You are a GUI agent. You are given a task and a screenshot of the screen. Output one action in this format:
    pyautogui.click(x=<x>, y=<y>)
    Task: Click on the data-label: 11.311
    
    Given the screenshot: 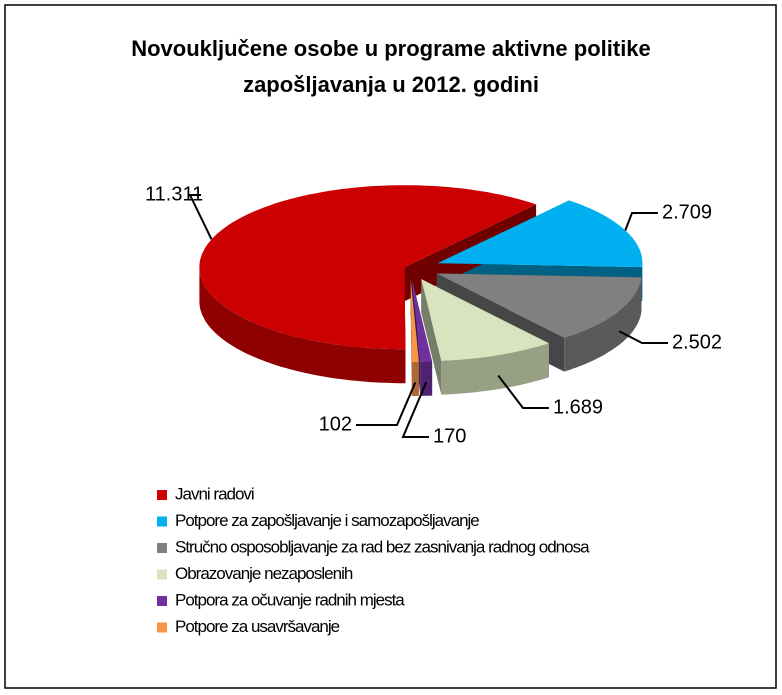 What is the action you would take?
    pyautogui.click(x=174, y=194)
    